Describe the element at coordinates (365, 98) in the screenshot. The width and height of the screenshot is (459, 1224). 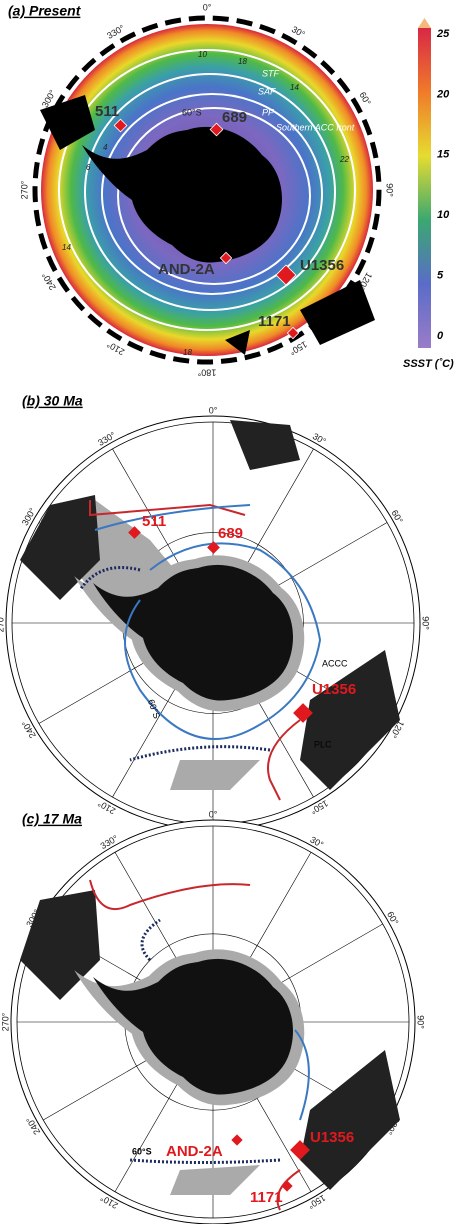
I see `longitude-label: 60°` at that location.